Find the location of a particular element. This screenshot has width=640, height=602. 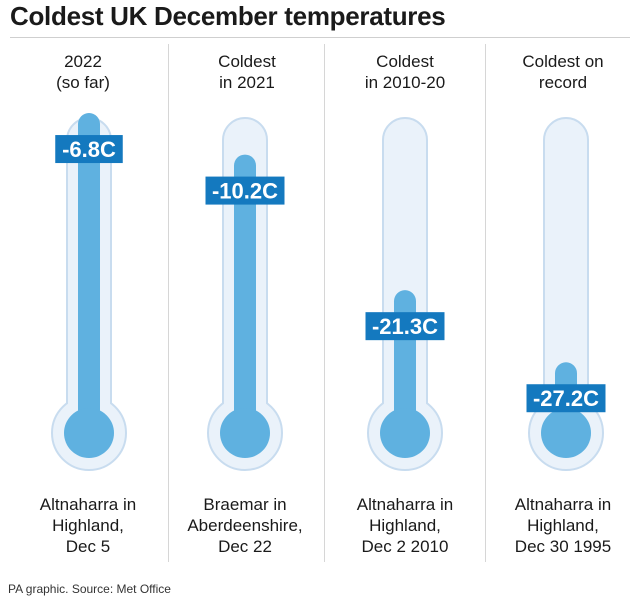

title-rule is located at coordinates (320, 37).